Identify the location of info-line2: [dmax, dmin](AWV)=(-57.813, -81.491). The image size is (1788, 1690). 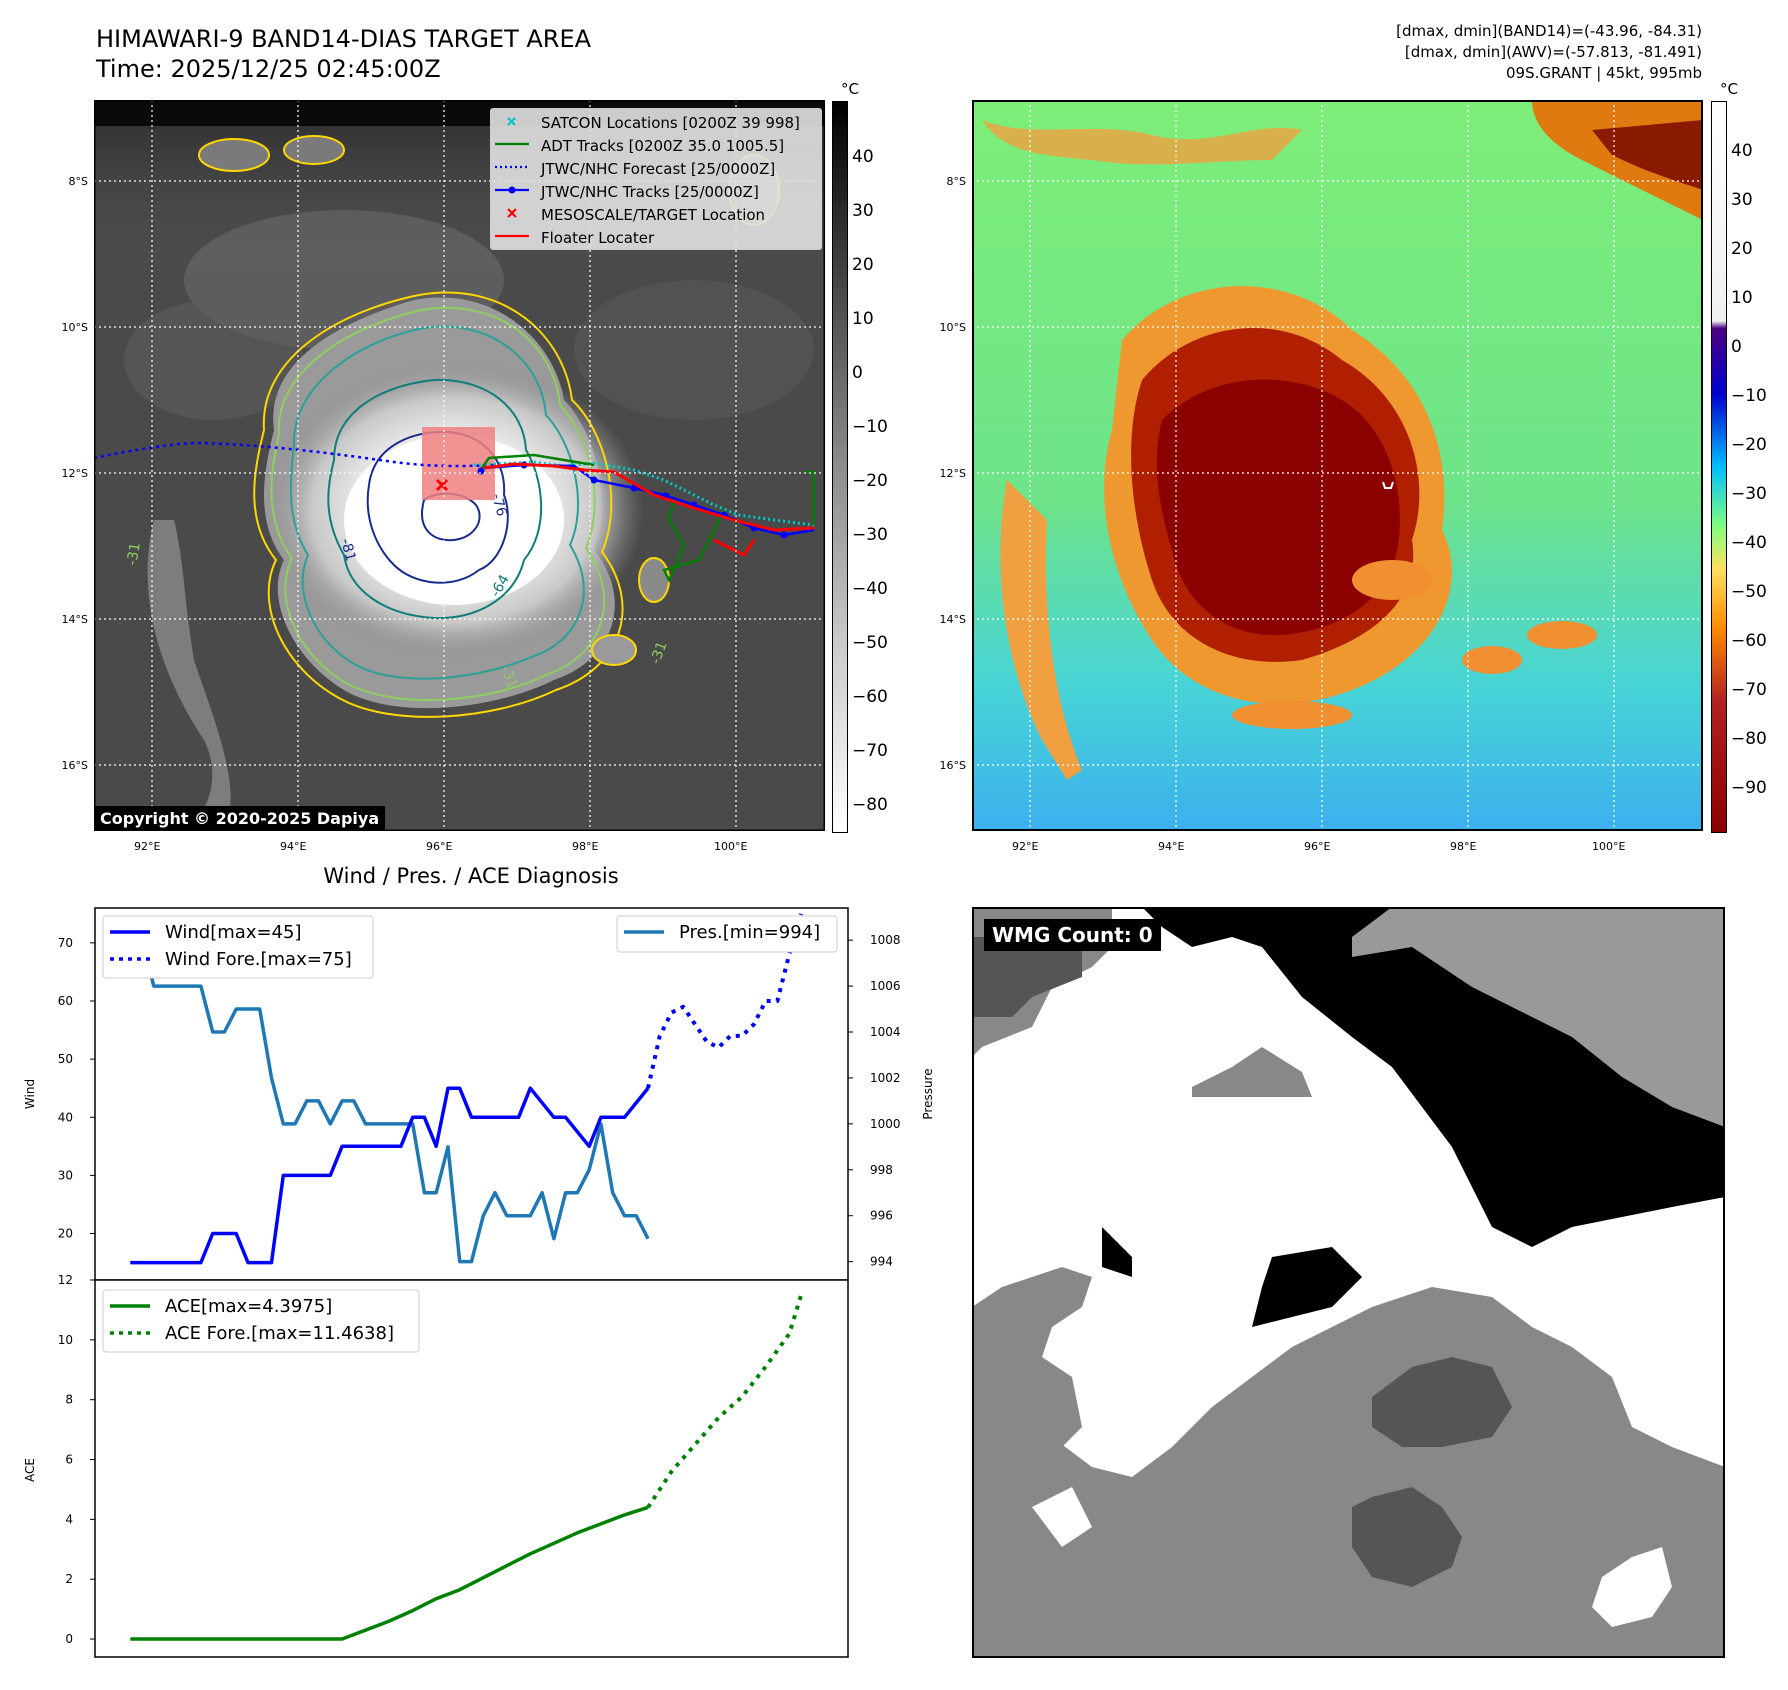
(1553, 52).